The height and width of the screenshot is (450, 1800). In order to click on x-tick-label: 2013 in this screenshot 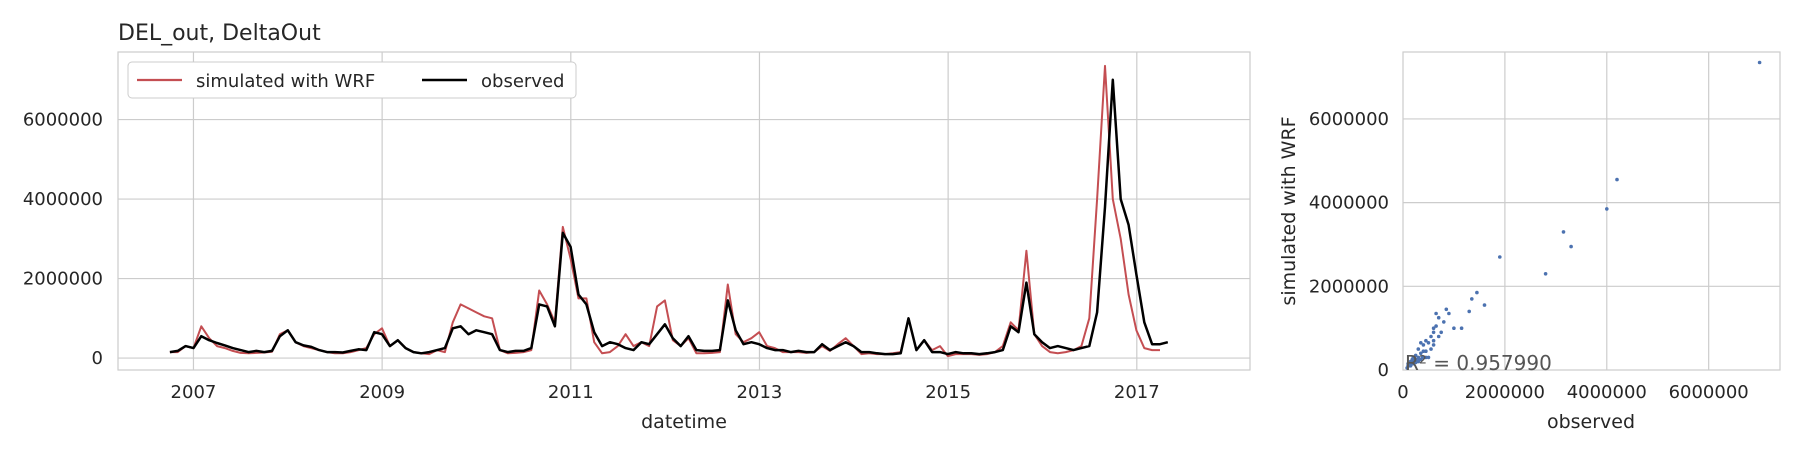, I will do `click(760, 392)`.